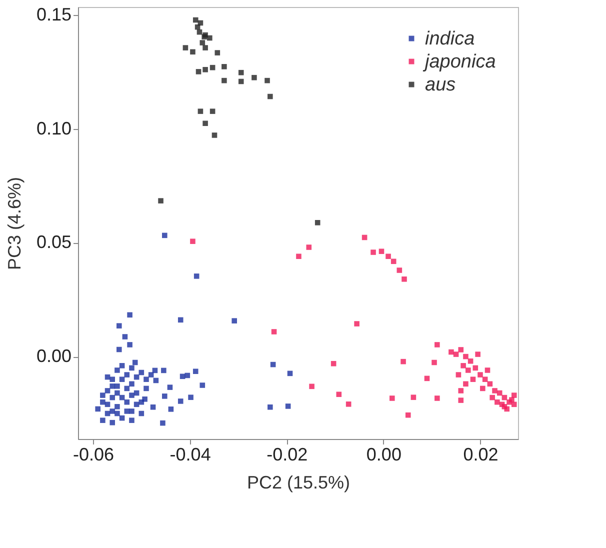 The height and width of the screenshot is (548, 606). Describe the element at coordinates (54, 356) in the screenshot. I see `y-tick-label: 0.00` at that location.